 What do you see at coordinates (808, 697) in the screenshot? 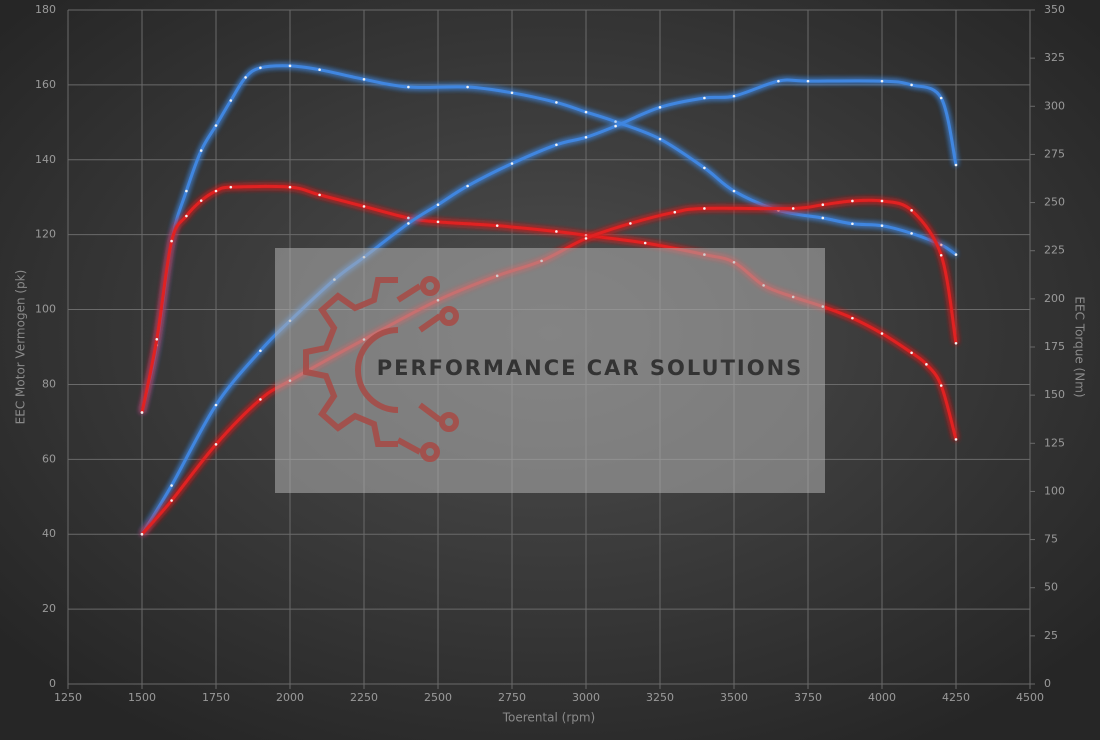
I see `x-tick-label: 3750` at bounding box center [808, 697].